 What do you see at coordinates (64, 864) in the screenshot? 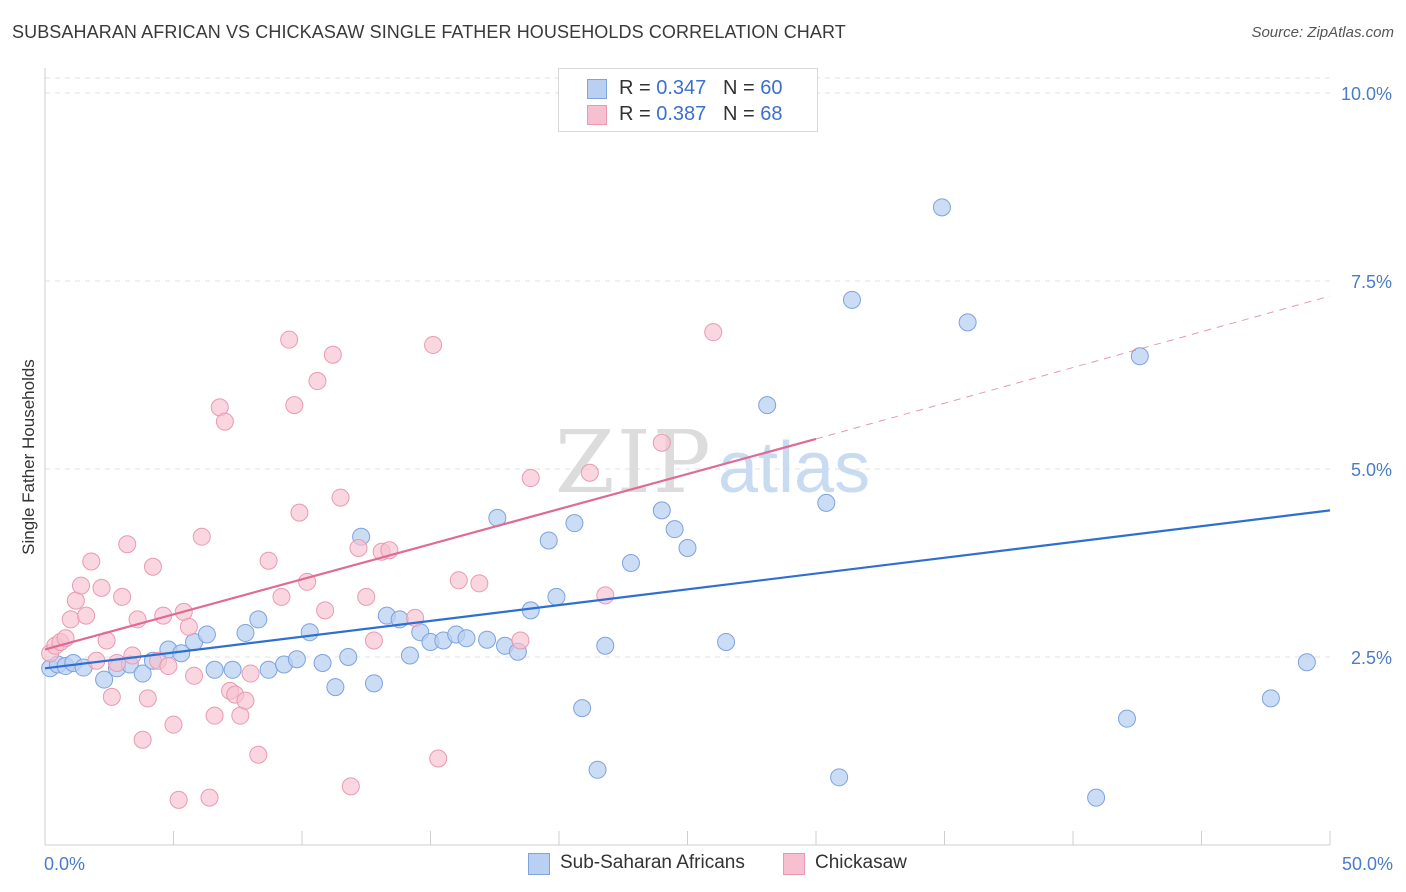
I see `x-tick-label: 0.0%` at bounding box center [64, 864].